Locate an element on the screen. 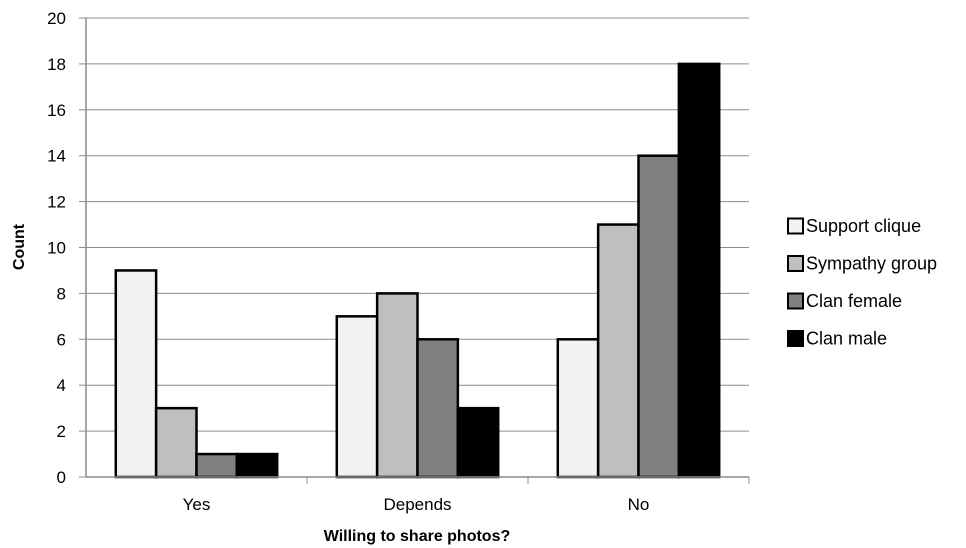  bar-clan-male-no is located at coordinates (699, 270).